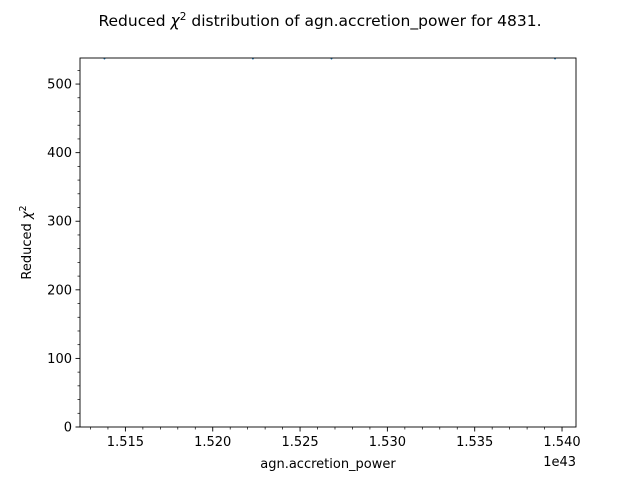 The image size is (640, 480). What do you see at coordinates (183, 17) in the screenshot?
I see `chart-title-exponent: 2` at bounding box center [183, 17].